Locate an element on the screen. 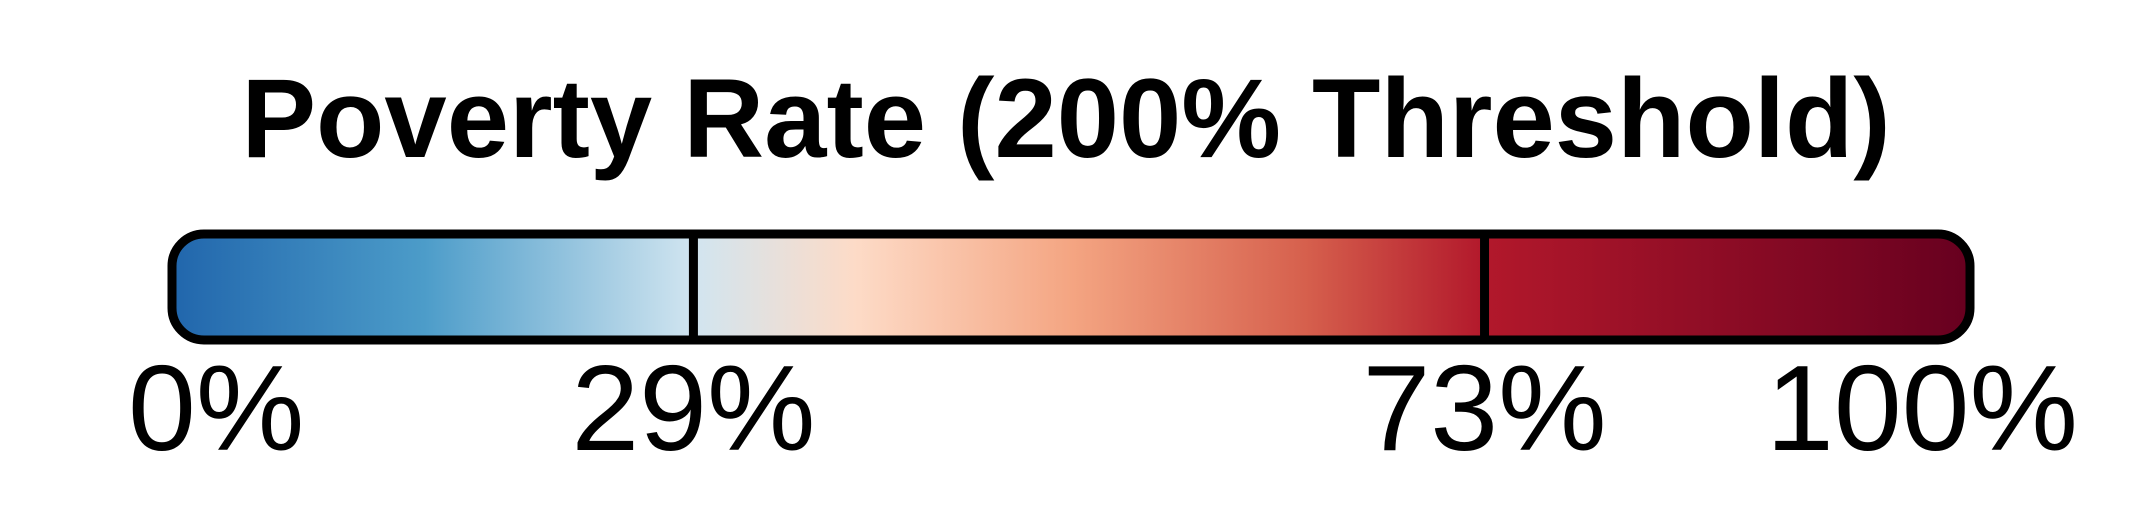 The height and width of the screenshot is (512, 2132). tick-label-0: 0% is located at coordinates (216, 408).